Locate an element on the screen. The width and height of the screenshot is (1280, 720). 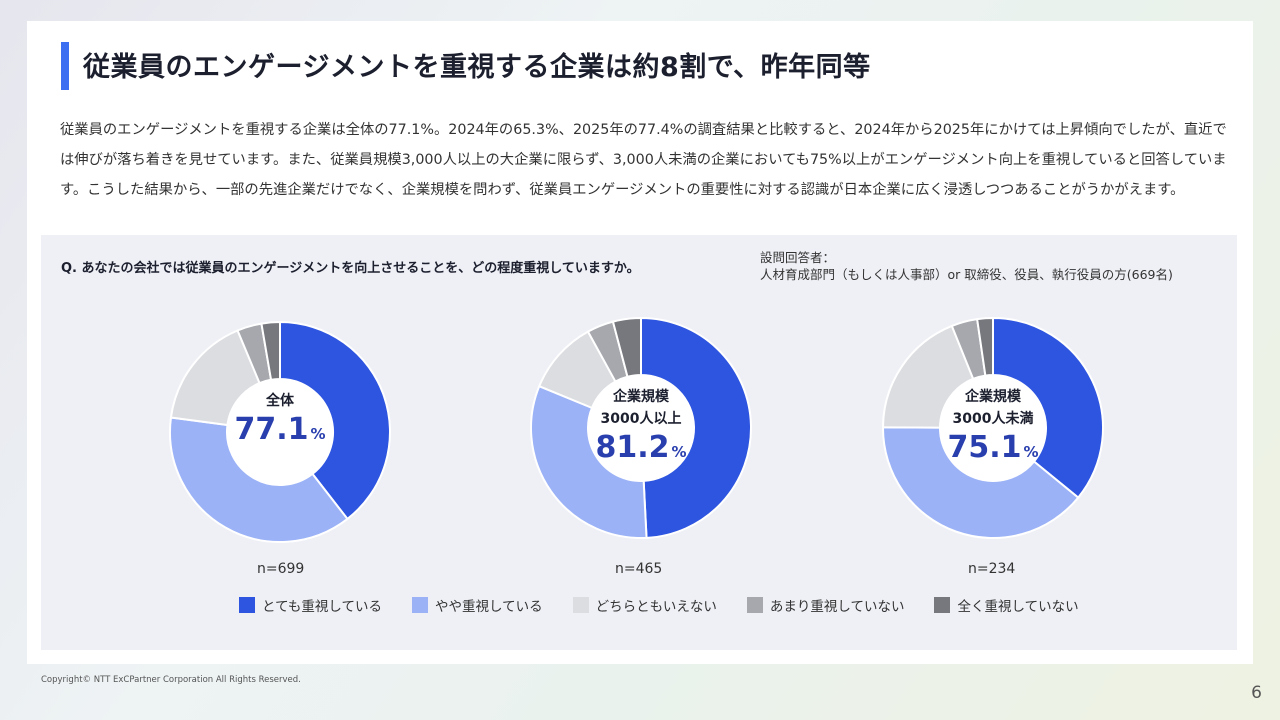
page-number: 6 is located at coordinates (1256, 693).